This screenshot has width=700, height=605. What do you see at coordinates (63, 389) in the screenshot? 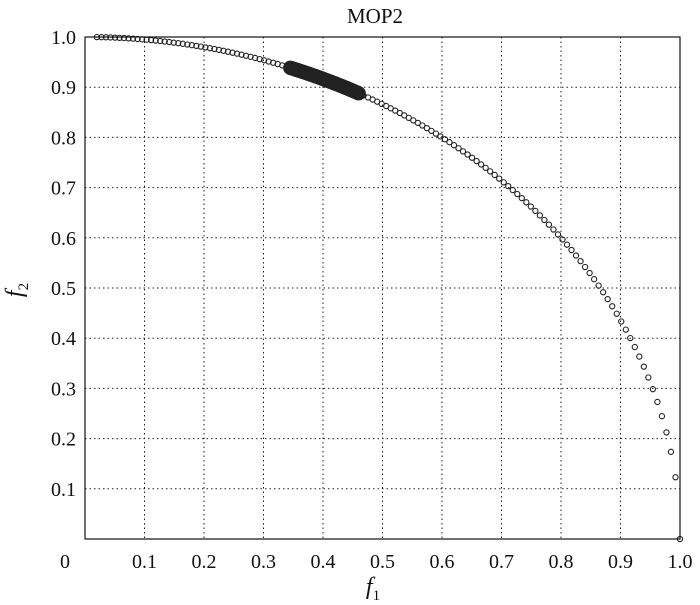
I see `y-tick-label: 0.3` at bounding box center [63, 389].